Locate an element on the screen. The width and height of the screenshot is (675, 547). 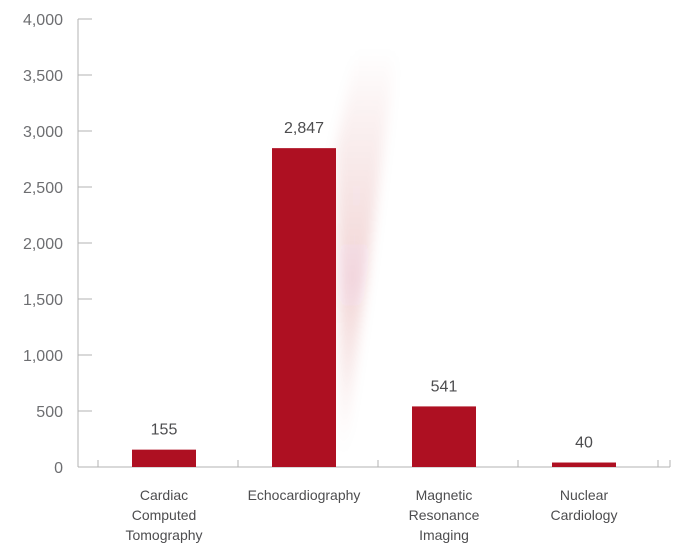
y-tick-label: 2,000 is located at coordinates (43, 244).